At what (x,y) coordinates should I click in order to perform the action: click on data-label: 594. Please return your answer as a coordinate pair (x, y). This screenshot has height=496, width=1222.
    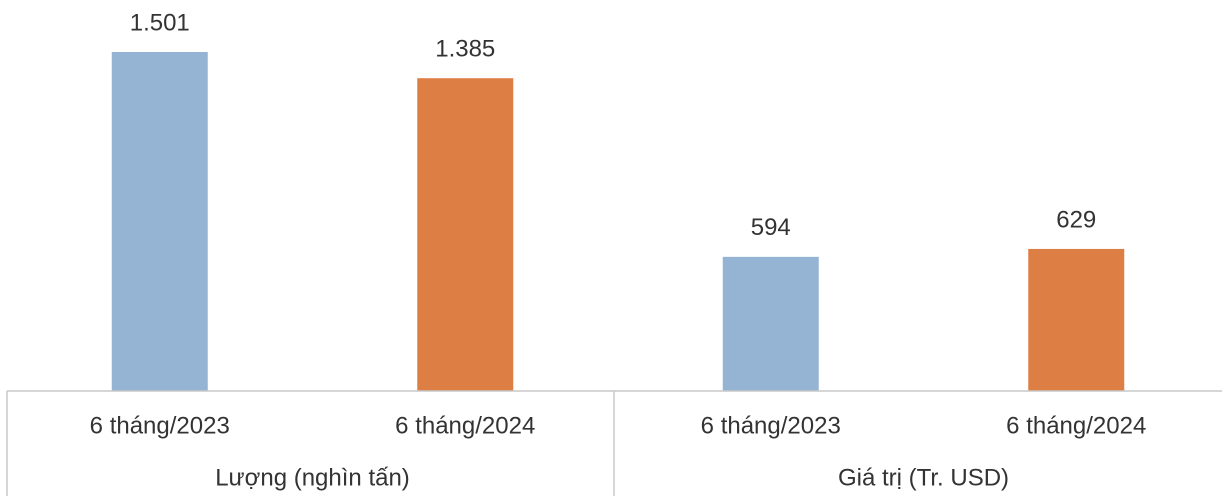
    Looking at the image, I should click on (771, 227).